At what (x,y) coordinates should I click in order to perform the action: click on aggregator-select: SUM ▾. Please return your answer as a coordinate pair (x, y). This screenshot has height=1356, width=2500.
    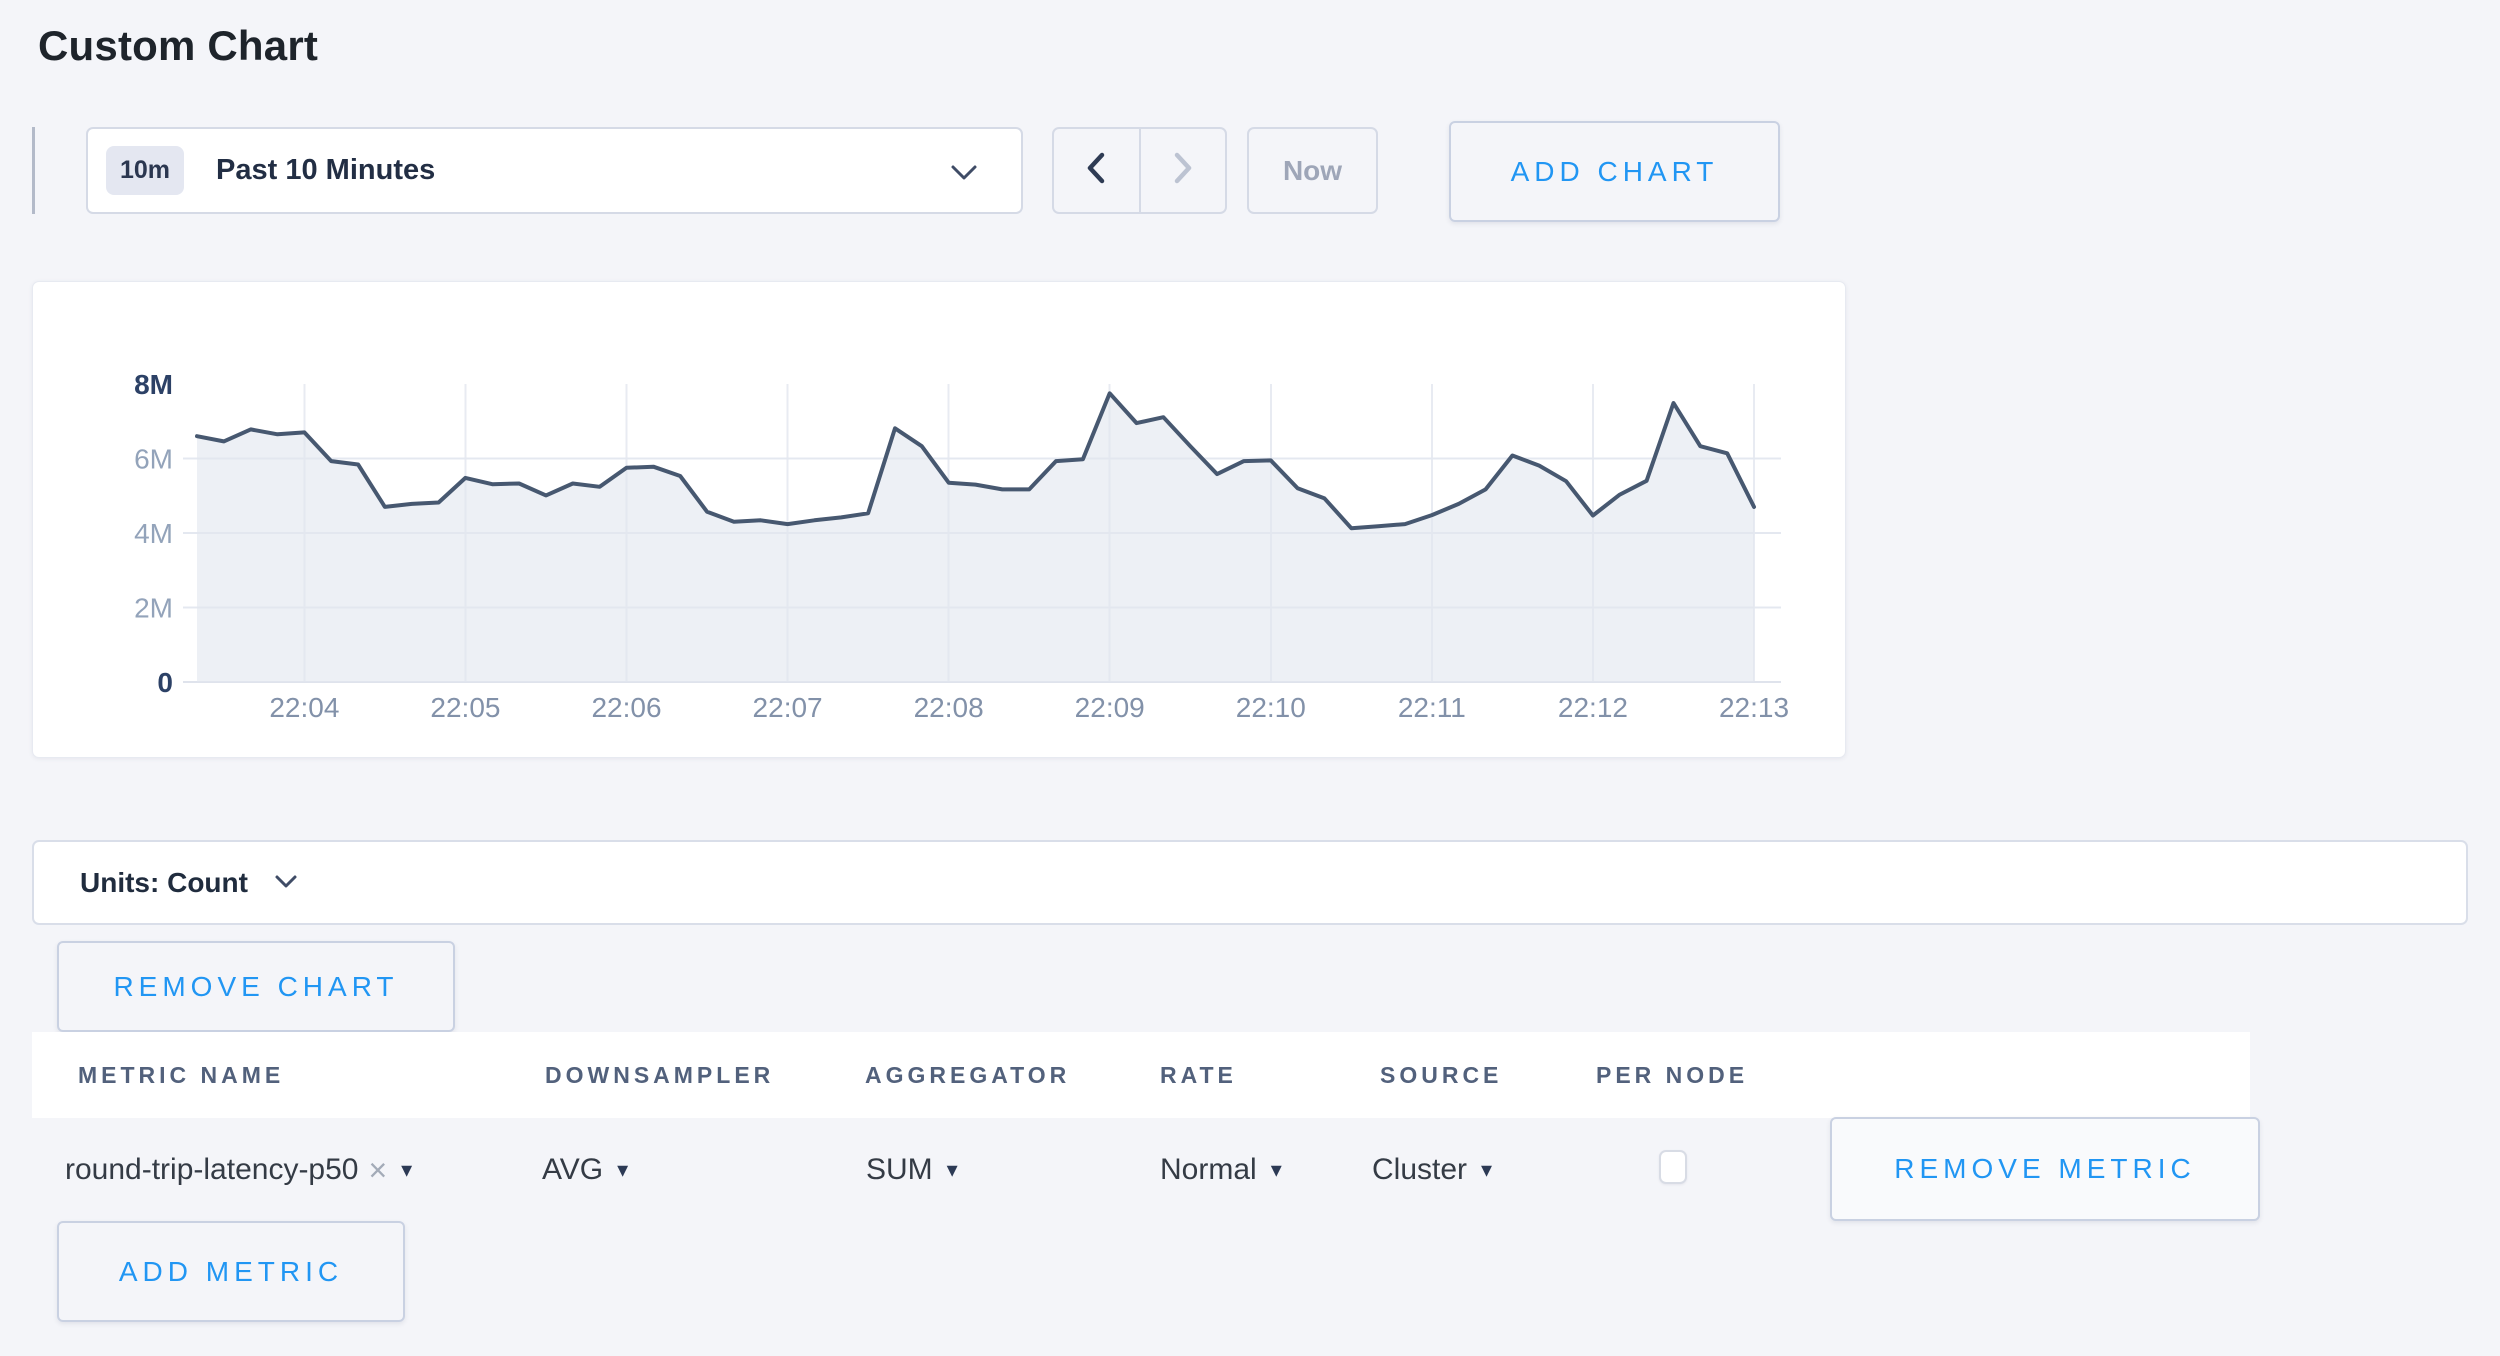
    Looking at the image, I should click on (912, 1170).